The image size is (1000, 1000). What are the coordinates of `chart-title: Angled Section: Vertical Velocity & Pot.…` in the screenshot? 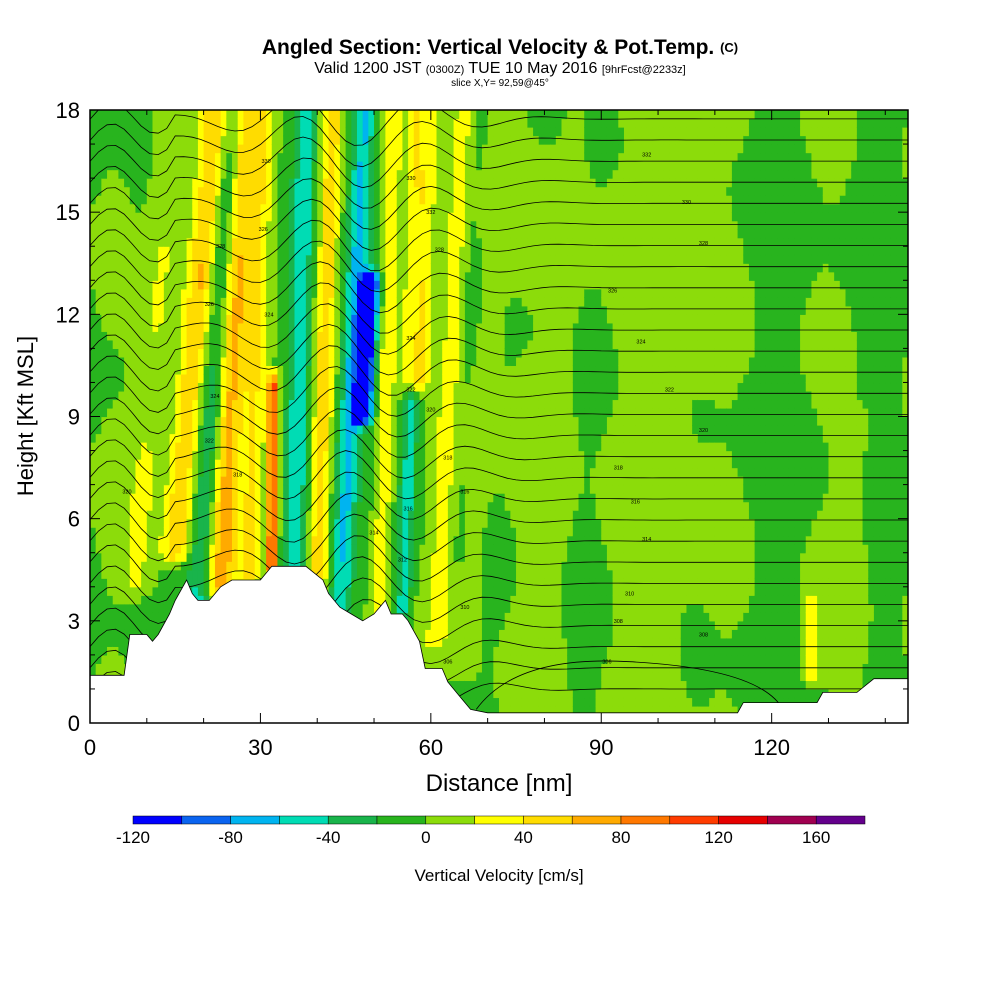 It's located at (500, 47).